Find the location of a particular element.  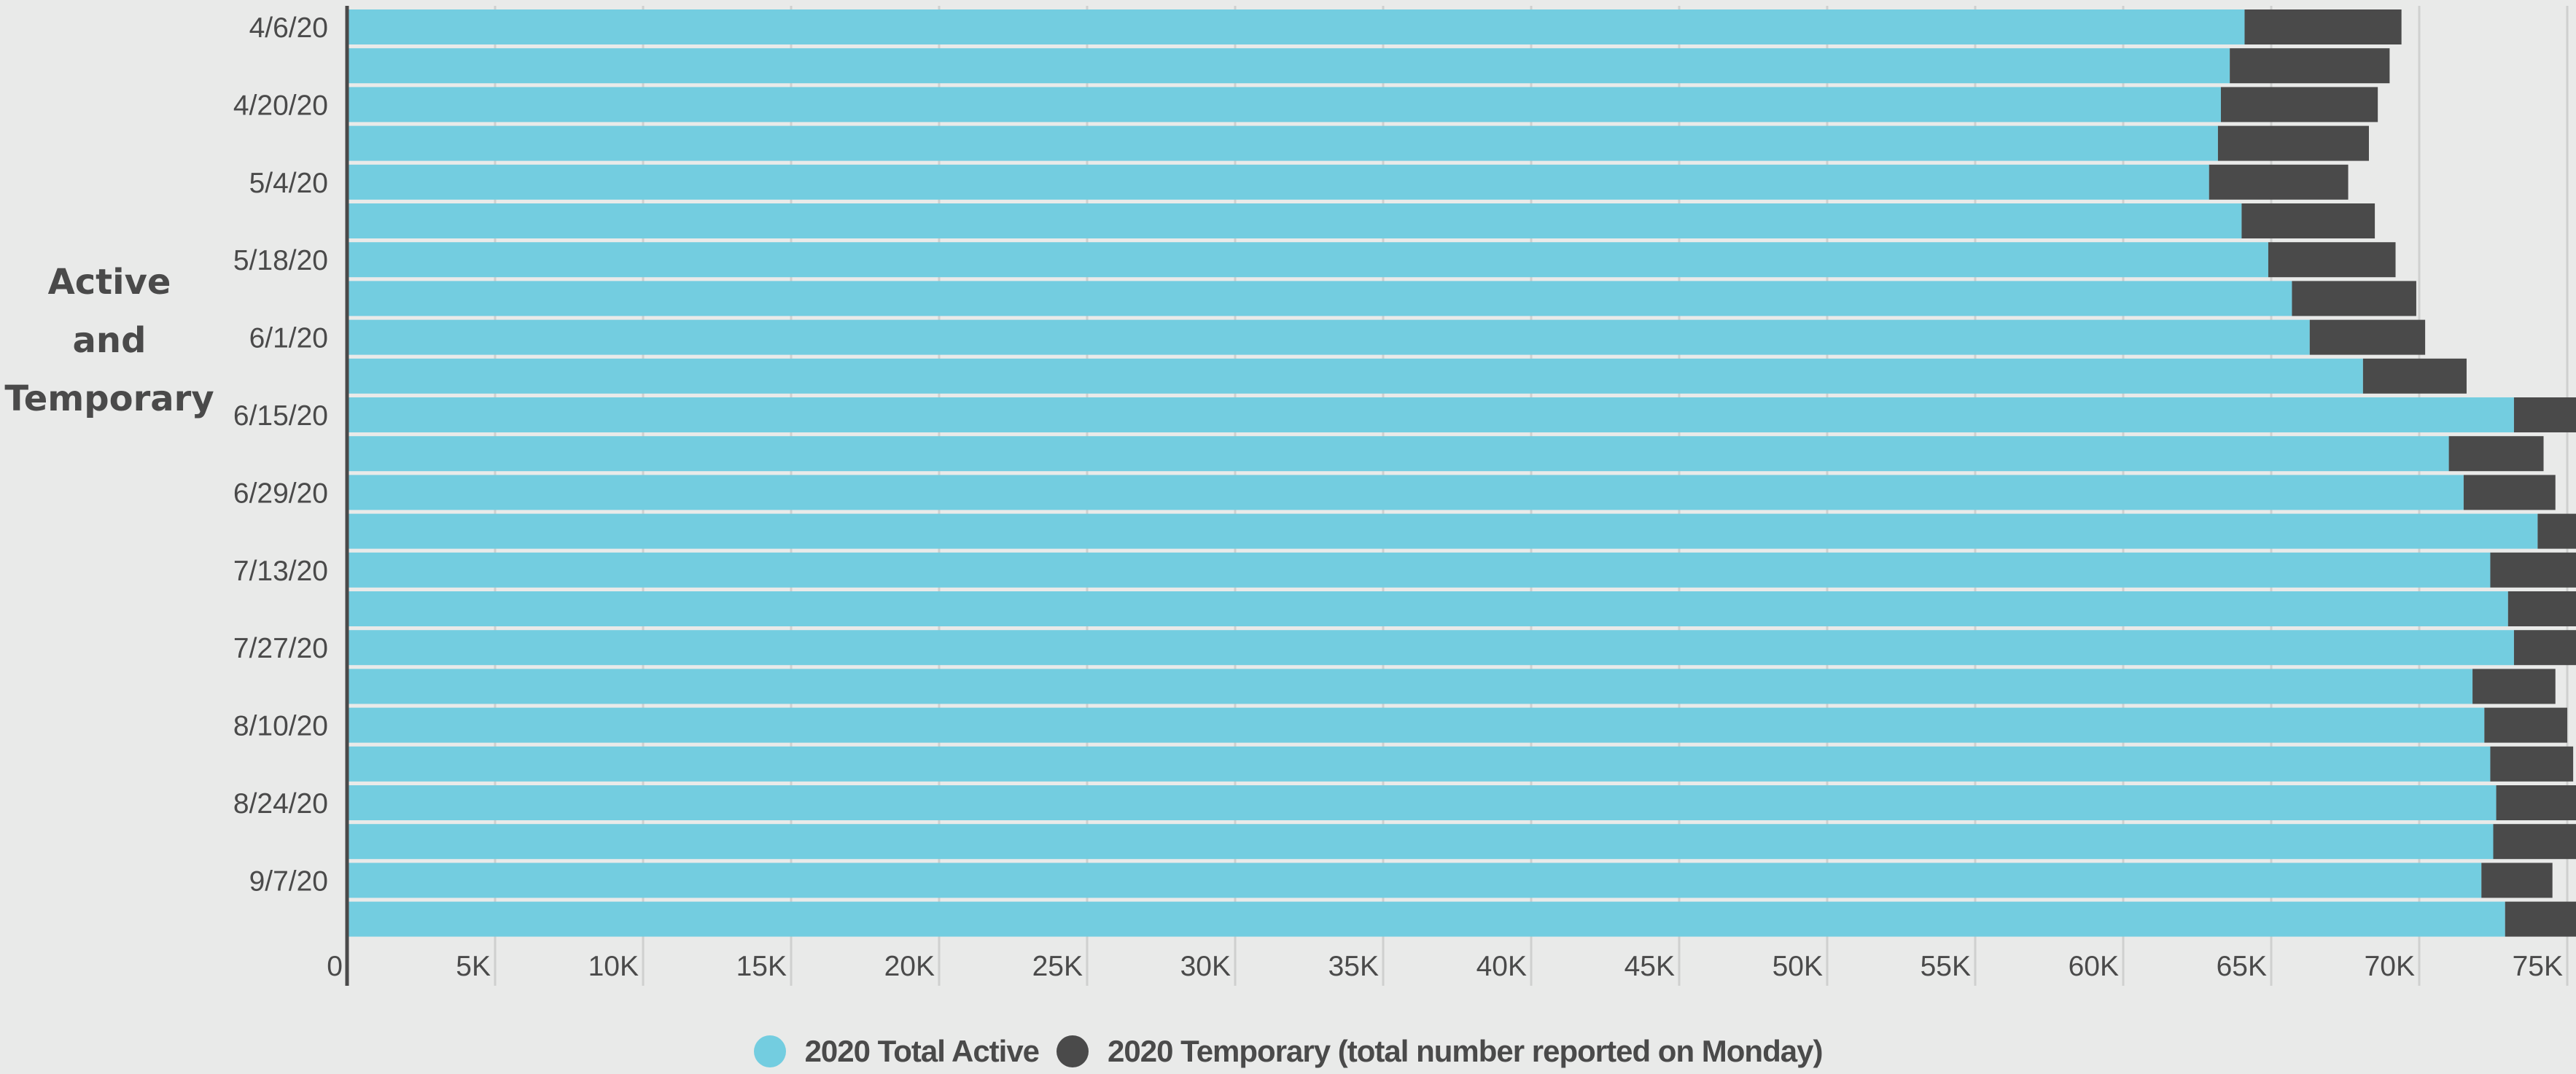

legend-label-total-active: 2020 Total Active is located at coordinates (922, 1051).